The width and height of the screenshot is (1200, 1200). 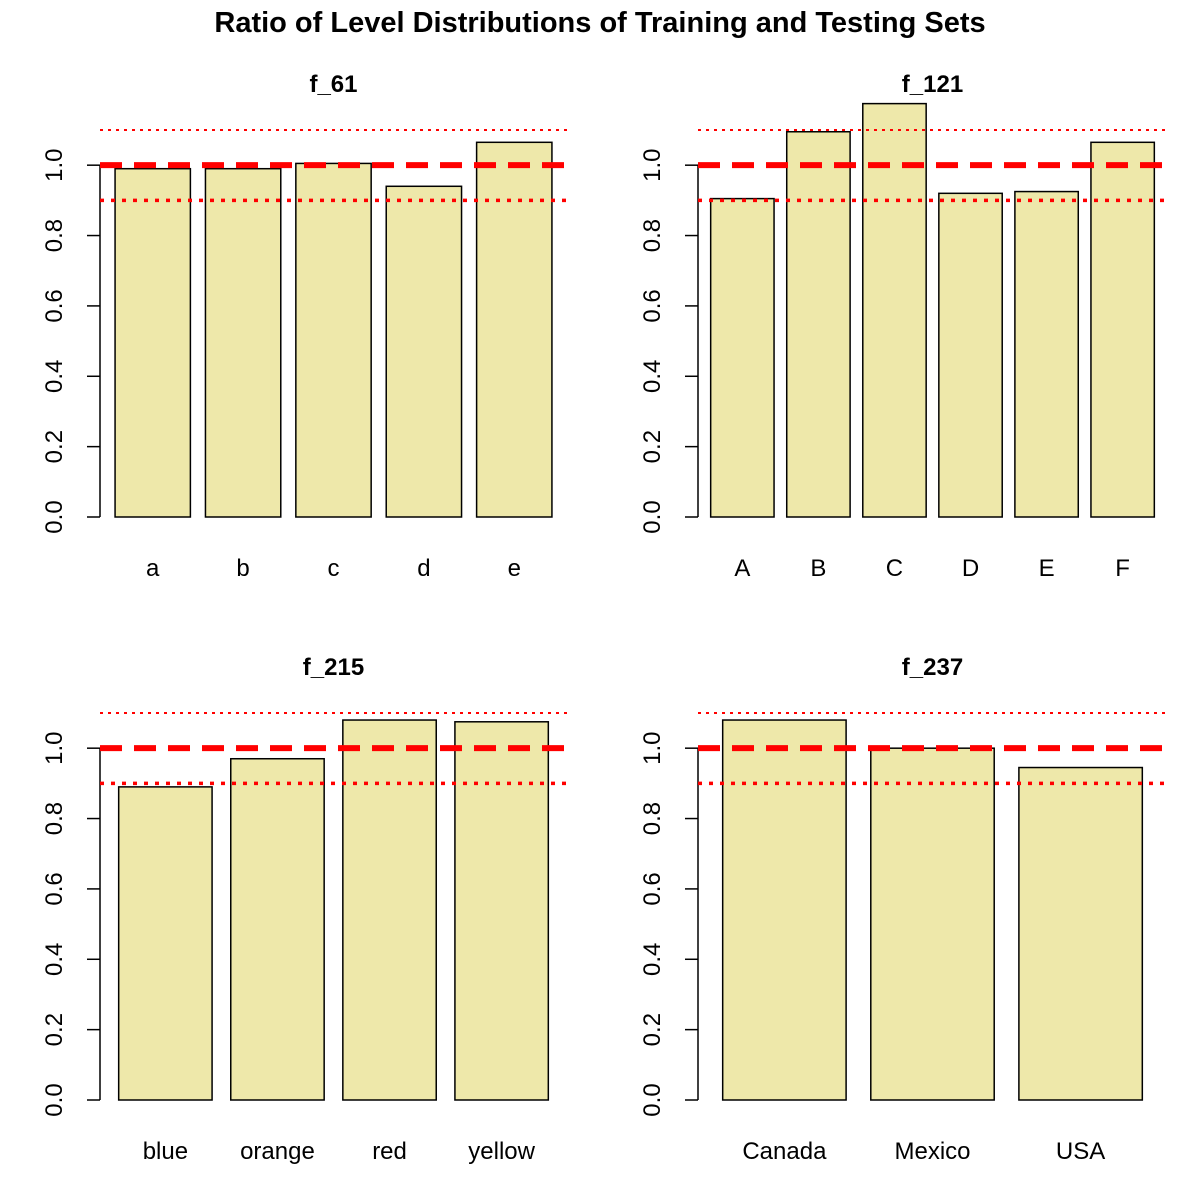 I want to click on category-label: Canada, so click(x=784, y=1151).